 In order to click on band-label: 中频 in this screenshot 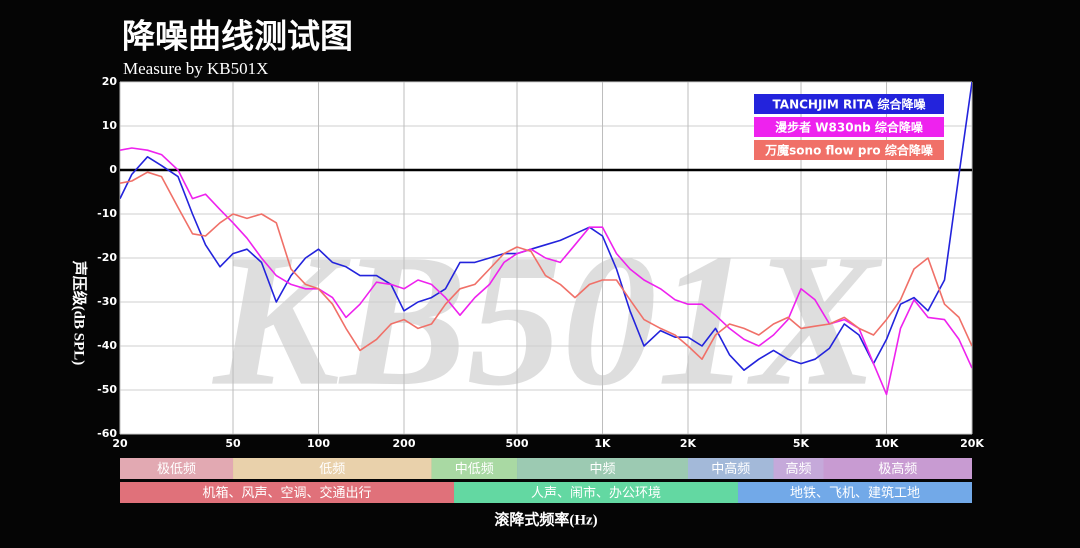, I will do `click(602, 469)`.